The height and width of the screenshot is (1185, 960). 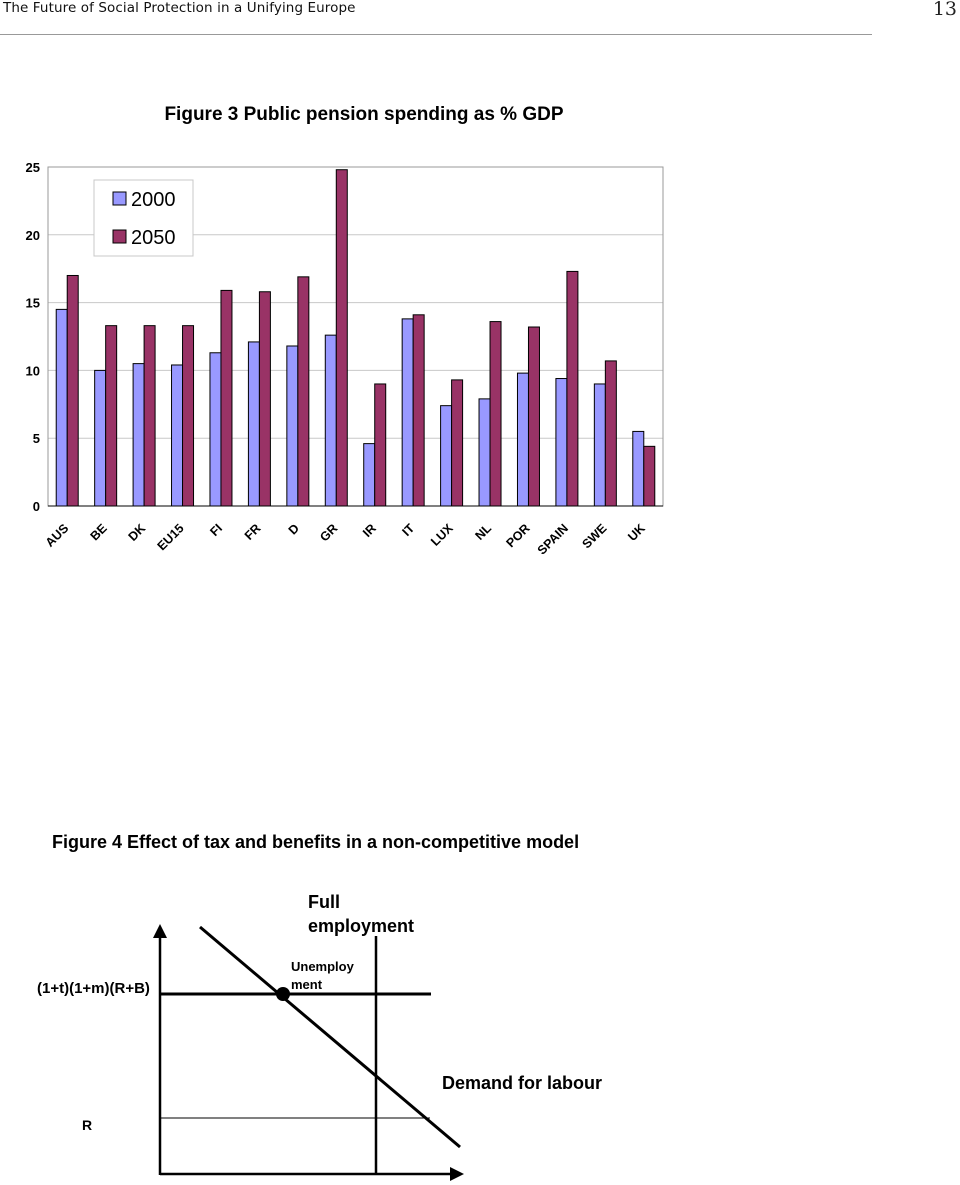 What do you see at coordinates (594, 536) in the screenshot?
I see `x-tick-label: SWE` at bounding box center [594, 536].